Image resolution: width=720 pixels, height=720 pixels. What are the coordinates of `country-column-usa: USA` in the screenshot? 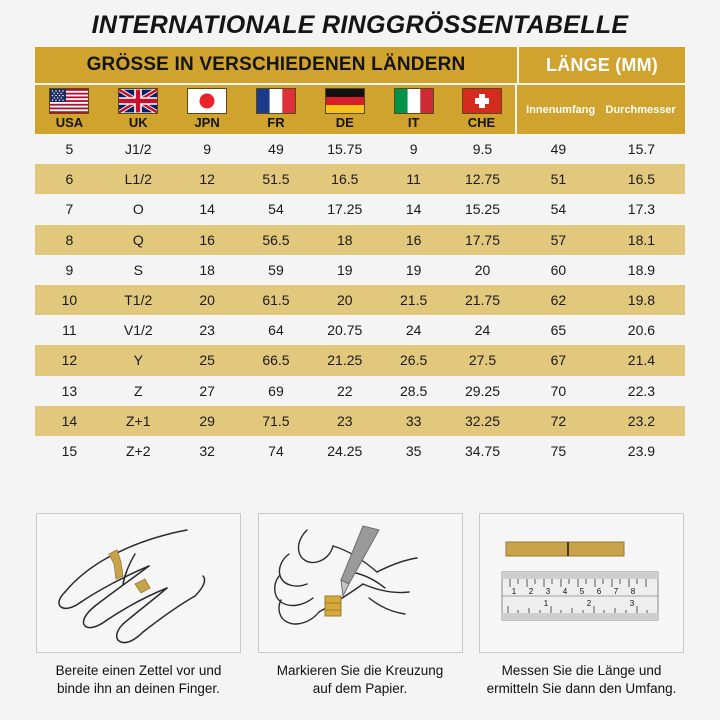 It's located at (69, 109).